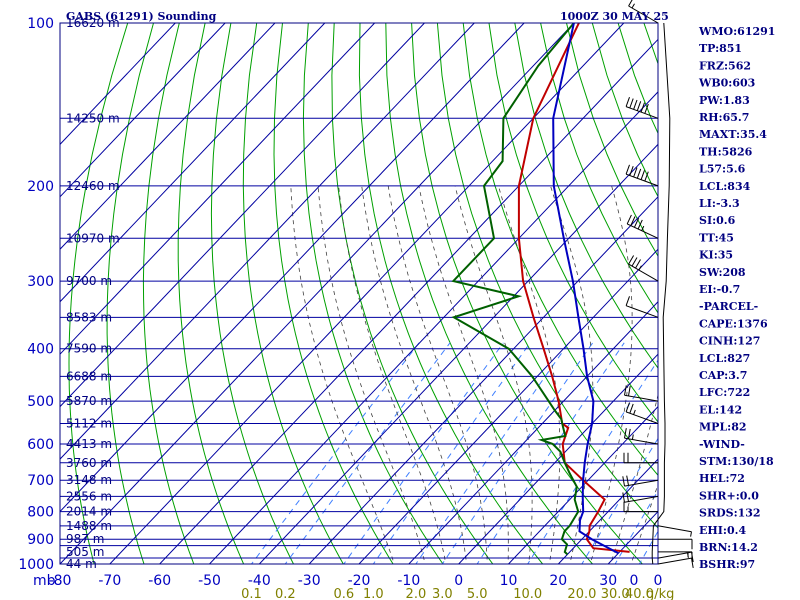 Image resolution: width=800 pixels, height=600 pixels. What do you see at coordinates (89, 512) in the screenshot?
I see `height-label: 2014 m` at bounding box center [89, 512].